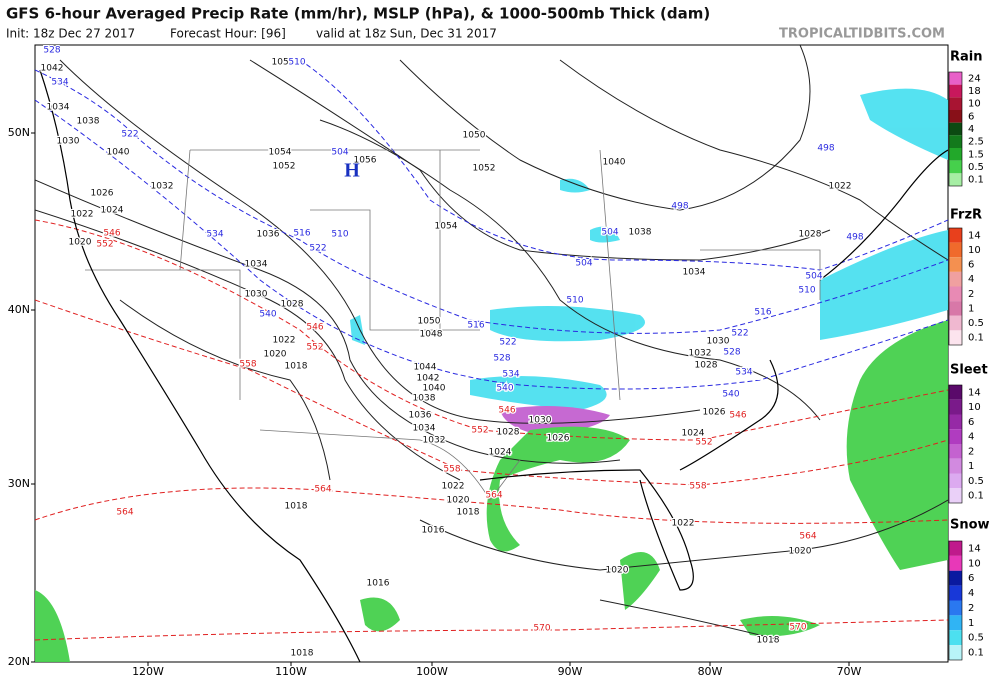 Image resolution: width=1000 pixels, height=684 pixels. Describe the element at coordinates (19, 132) in the screenshot. I see `lat-label: 50N` at that location.